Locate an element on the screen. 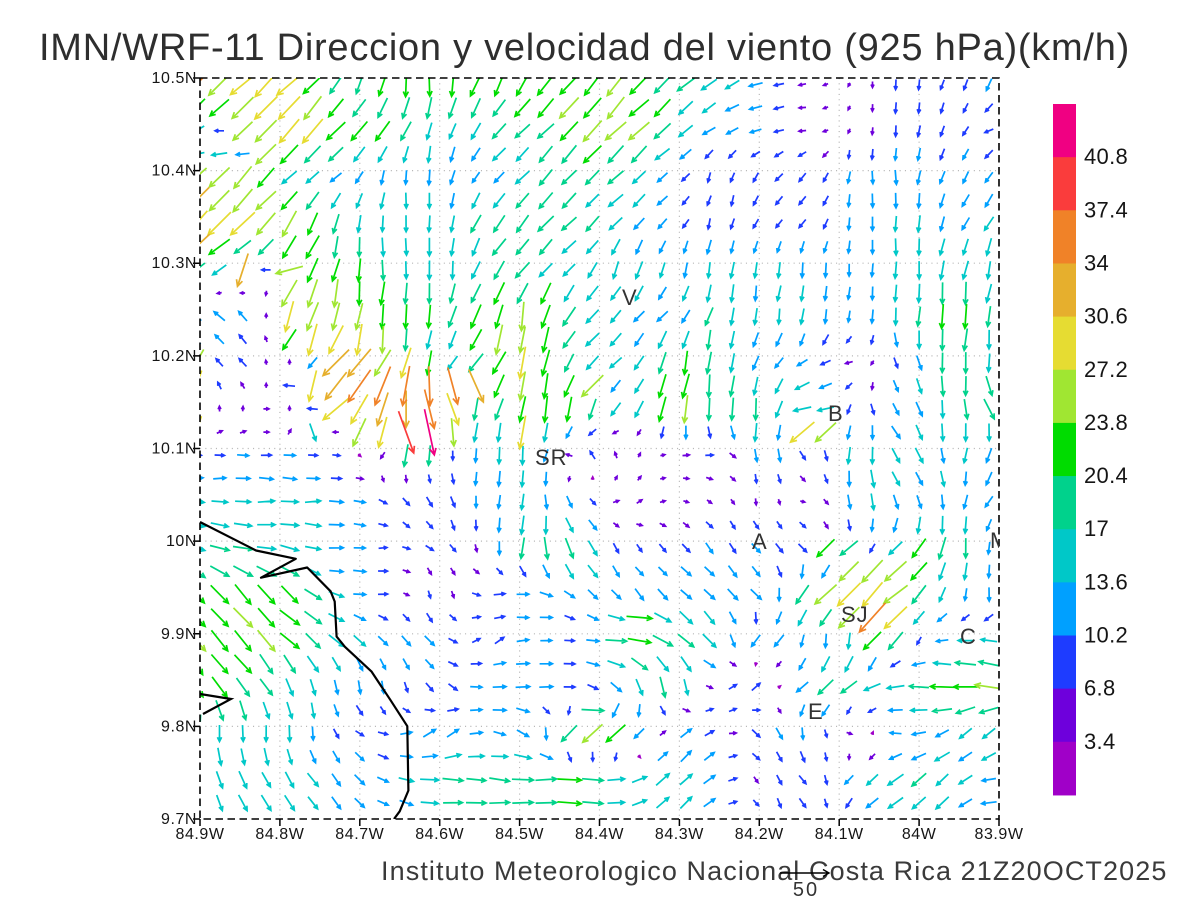 Image resolution: width=1200 pixels, height=900 pixels. svg-text: 10.2N is located at coordinates (174, 356).